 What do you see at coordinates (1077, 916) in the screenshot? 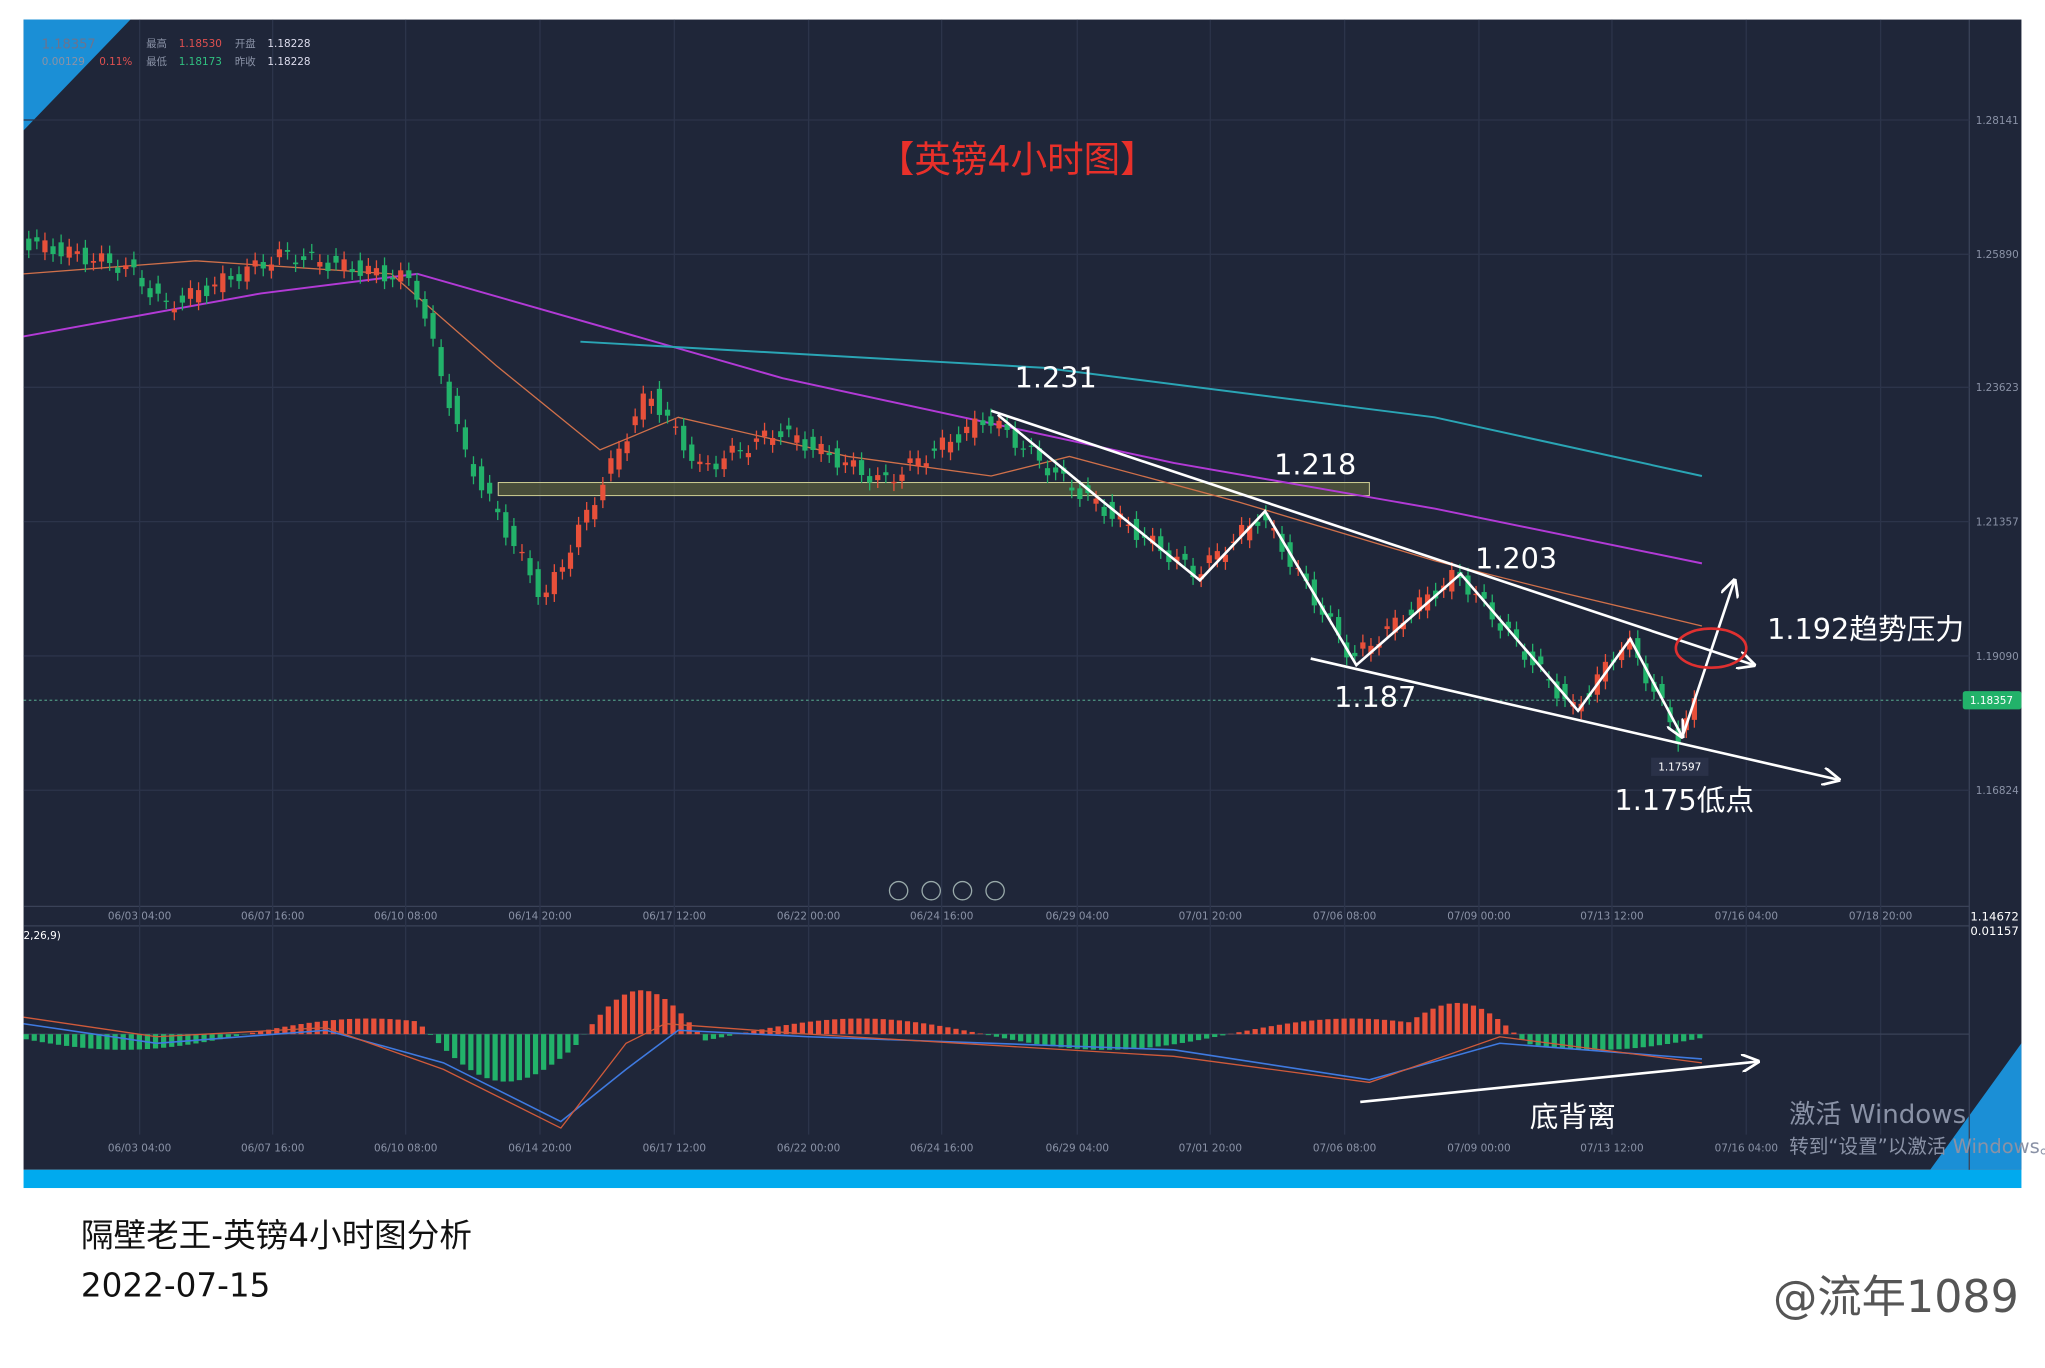
I see `x-tick-label: 06/29 04:00` at bounding box center [1077, 916].